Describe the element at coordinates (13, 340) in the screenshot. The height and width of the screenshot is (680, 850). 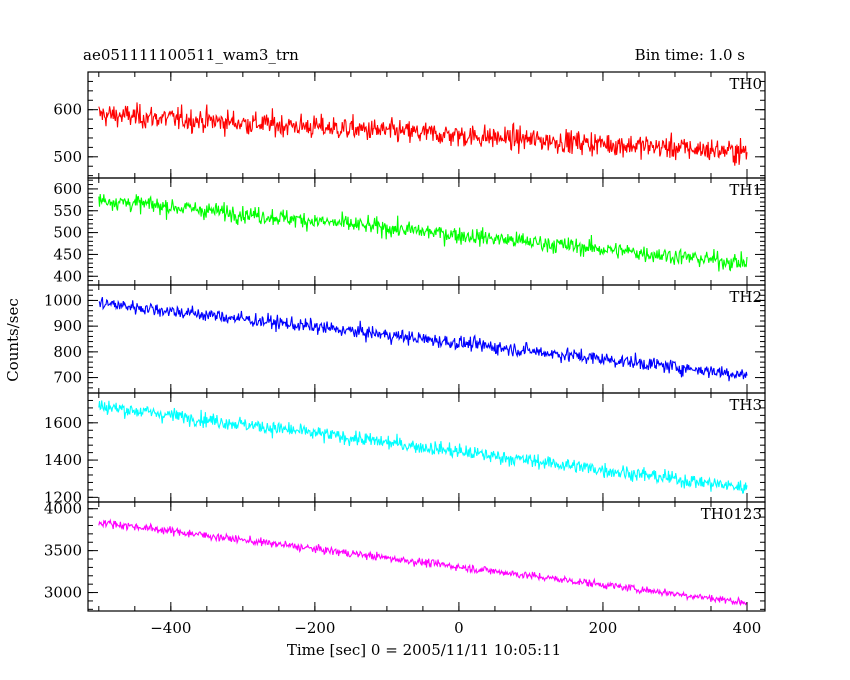
I see `y-axis-label: Counts/sec` at that location.